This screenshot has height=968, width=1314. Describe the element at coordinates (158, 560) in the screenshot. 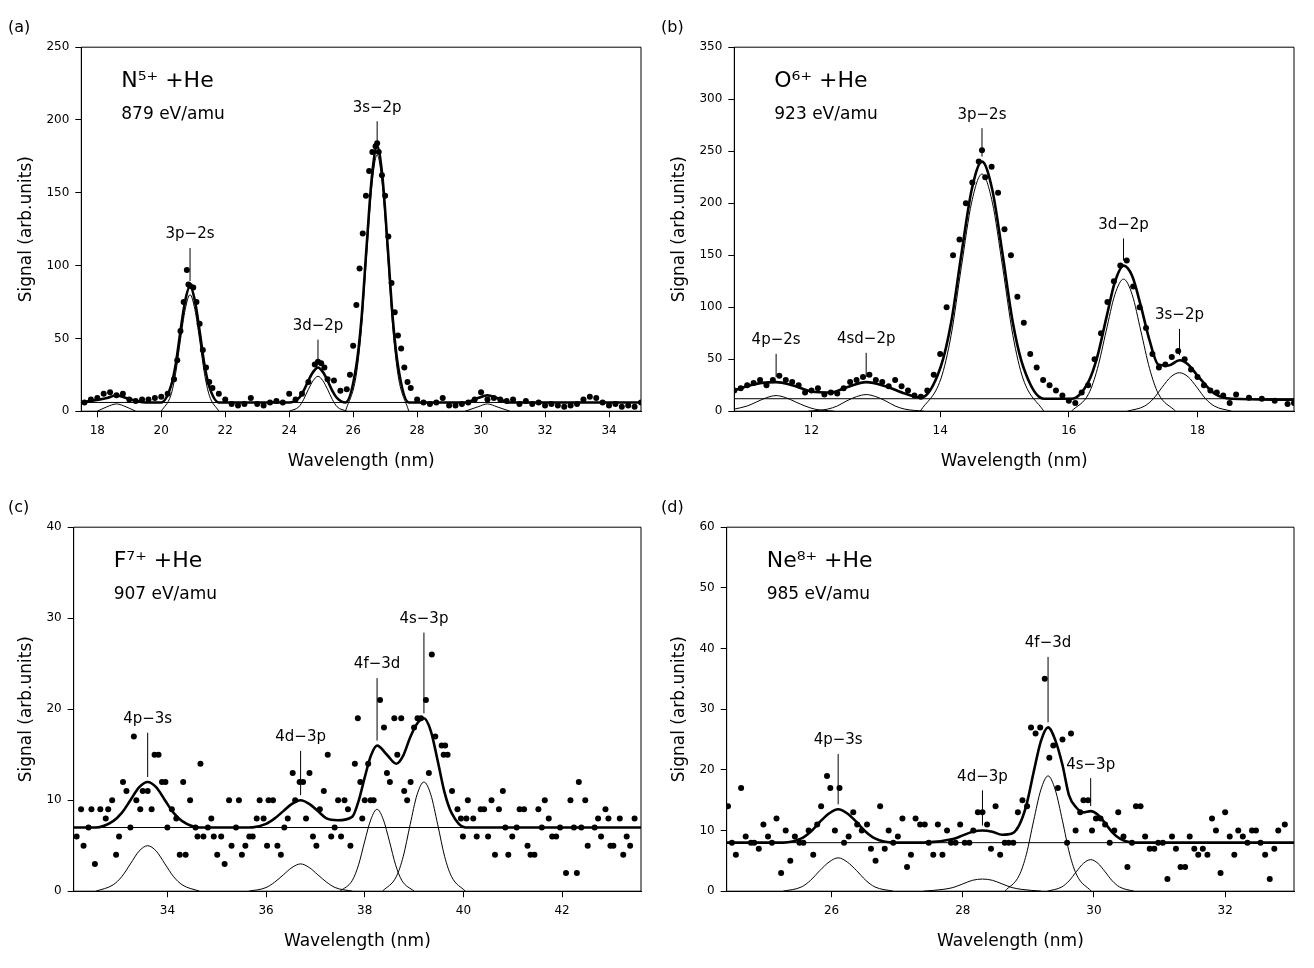

I see `annotation: F⁷⁺ +He` at that location.